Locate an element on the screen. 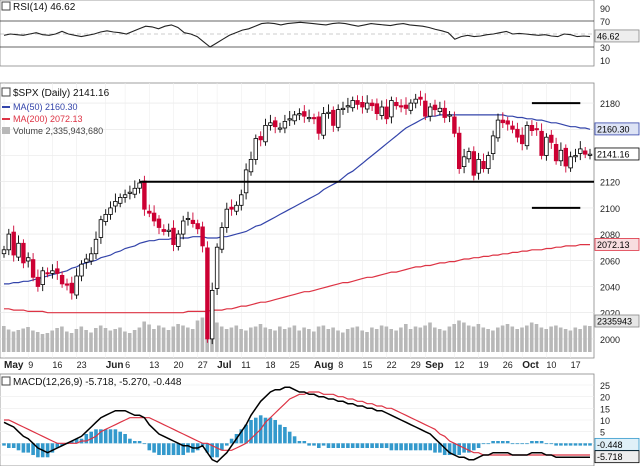 Image resolution: width=640 pixels, height=466 pixels. x-tick-label: 17 is located at coordinates (576, 365).